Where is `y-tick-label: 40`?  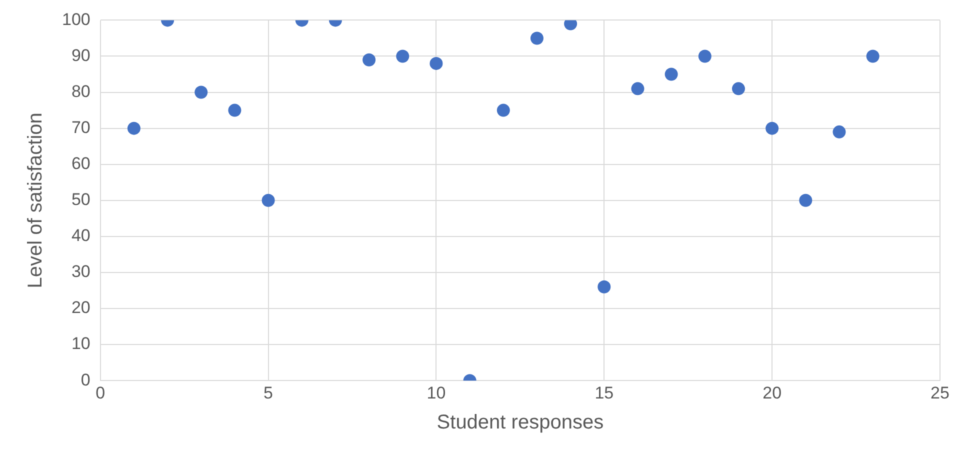 y-tick-label: 40 is located at coordinates (80, 236).